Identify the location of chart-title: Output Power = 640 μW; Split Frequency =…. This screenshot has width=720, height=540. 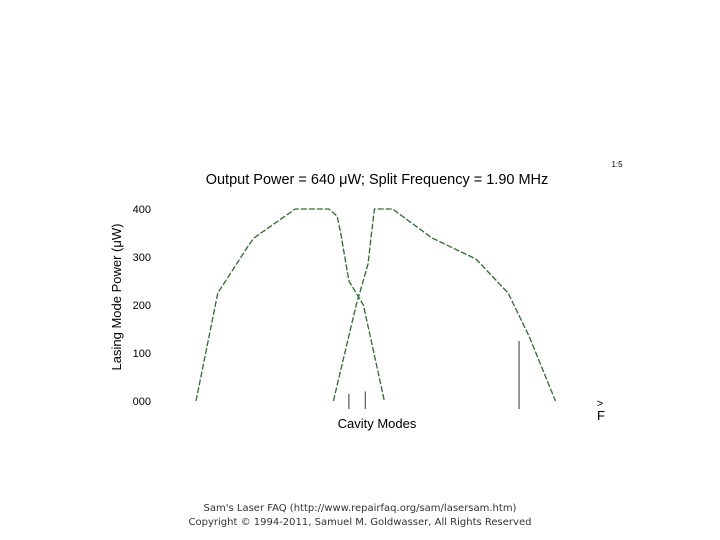
(377, 180).